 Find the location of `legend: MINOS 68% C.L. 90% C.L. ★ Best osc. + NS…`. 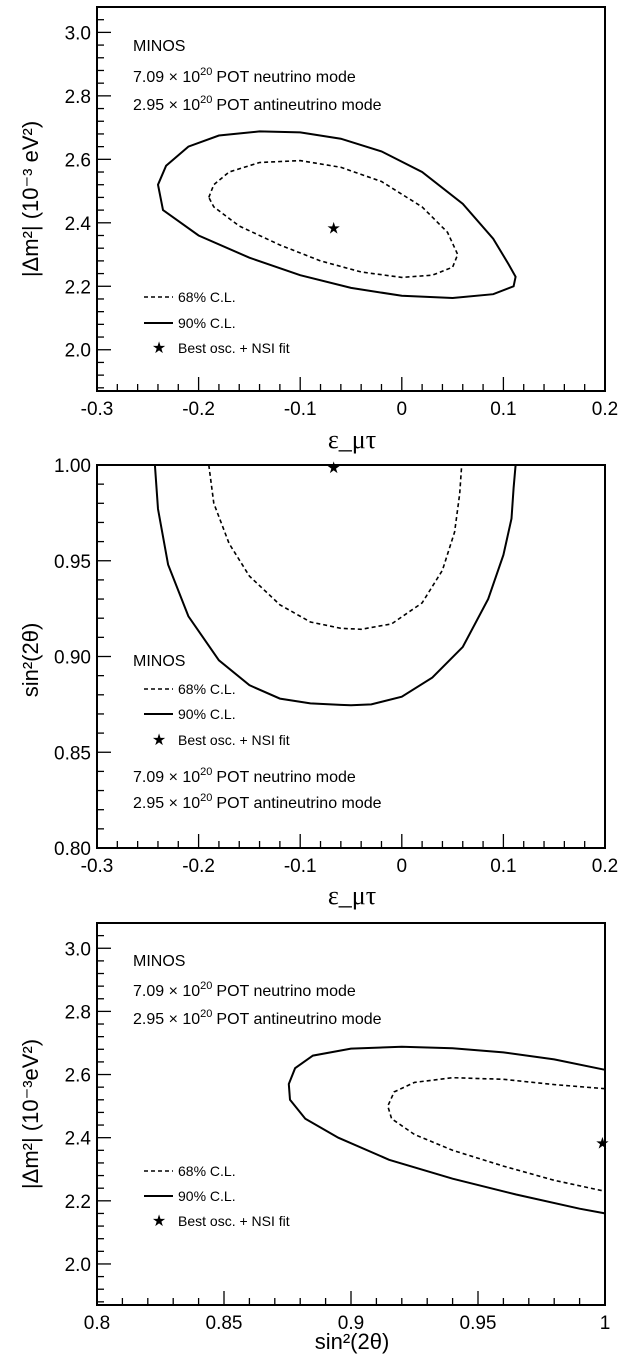

legend: MINOS 68% C.L. 90% C.L. ★ Best osc. + NS… is located at coordinates (211, 701).